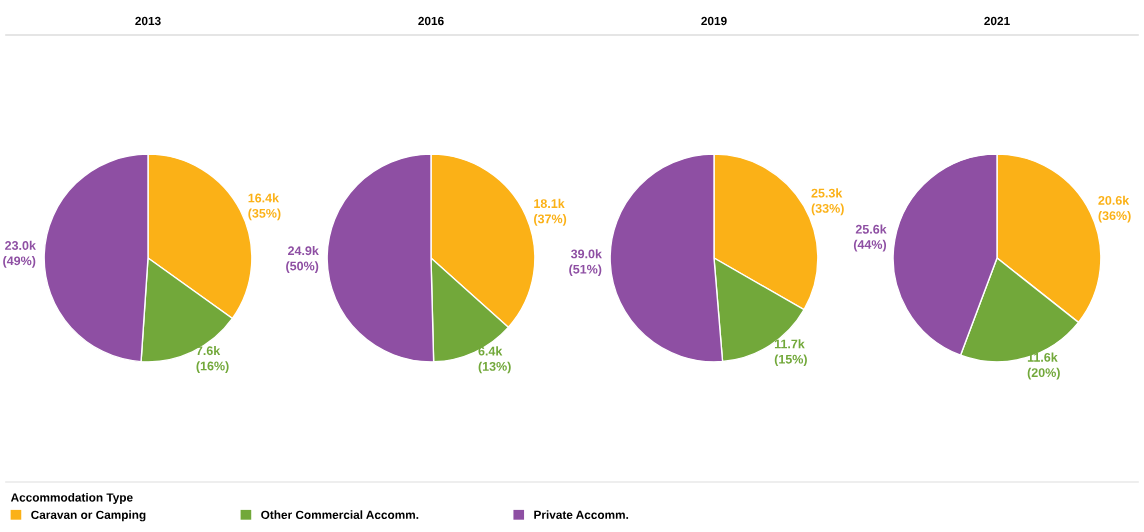 The image size is (1144, 532). Describe the element at coordinates (550, 212) in the screenshot. I see `data-label: 18.1k (37%)` at that location.